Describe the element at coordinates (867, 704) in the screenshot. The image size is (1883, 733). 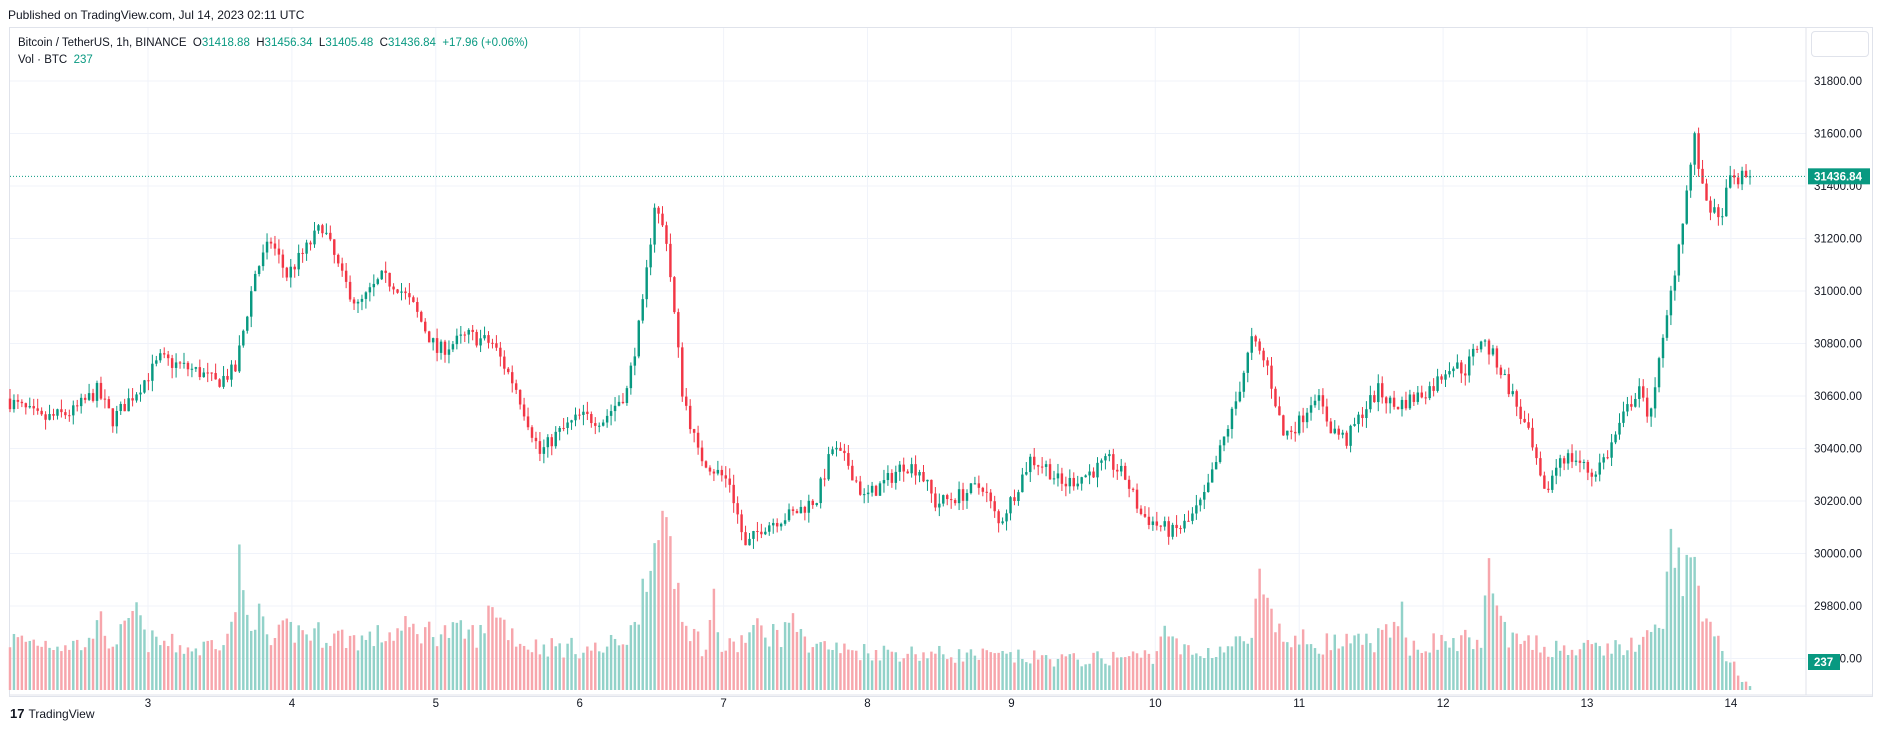
I see `x-tick-label: 8` at that location.